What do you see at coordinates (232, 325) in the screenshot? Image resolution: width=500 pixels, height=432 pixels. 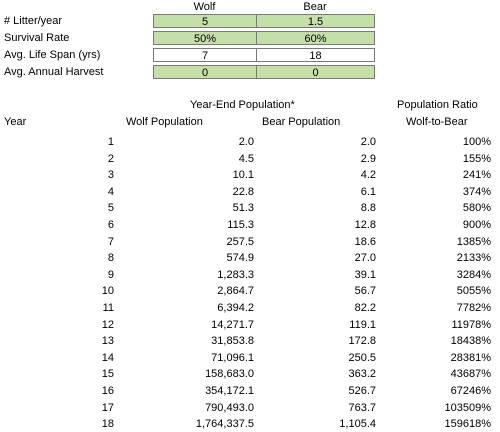 I see `wolf-population-cell: 14,271.7` at bounding box center [232, 325].